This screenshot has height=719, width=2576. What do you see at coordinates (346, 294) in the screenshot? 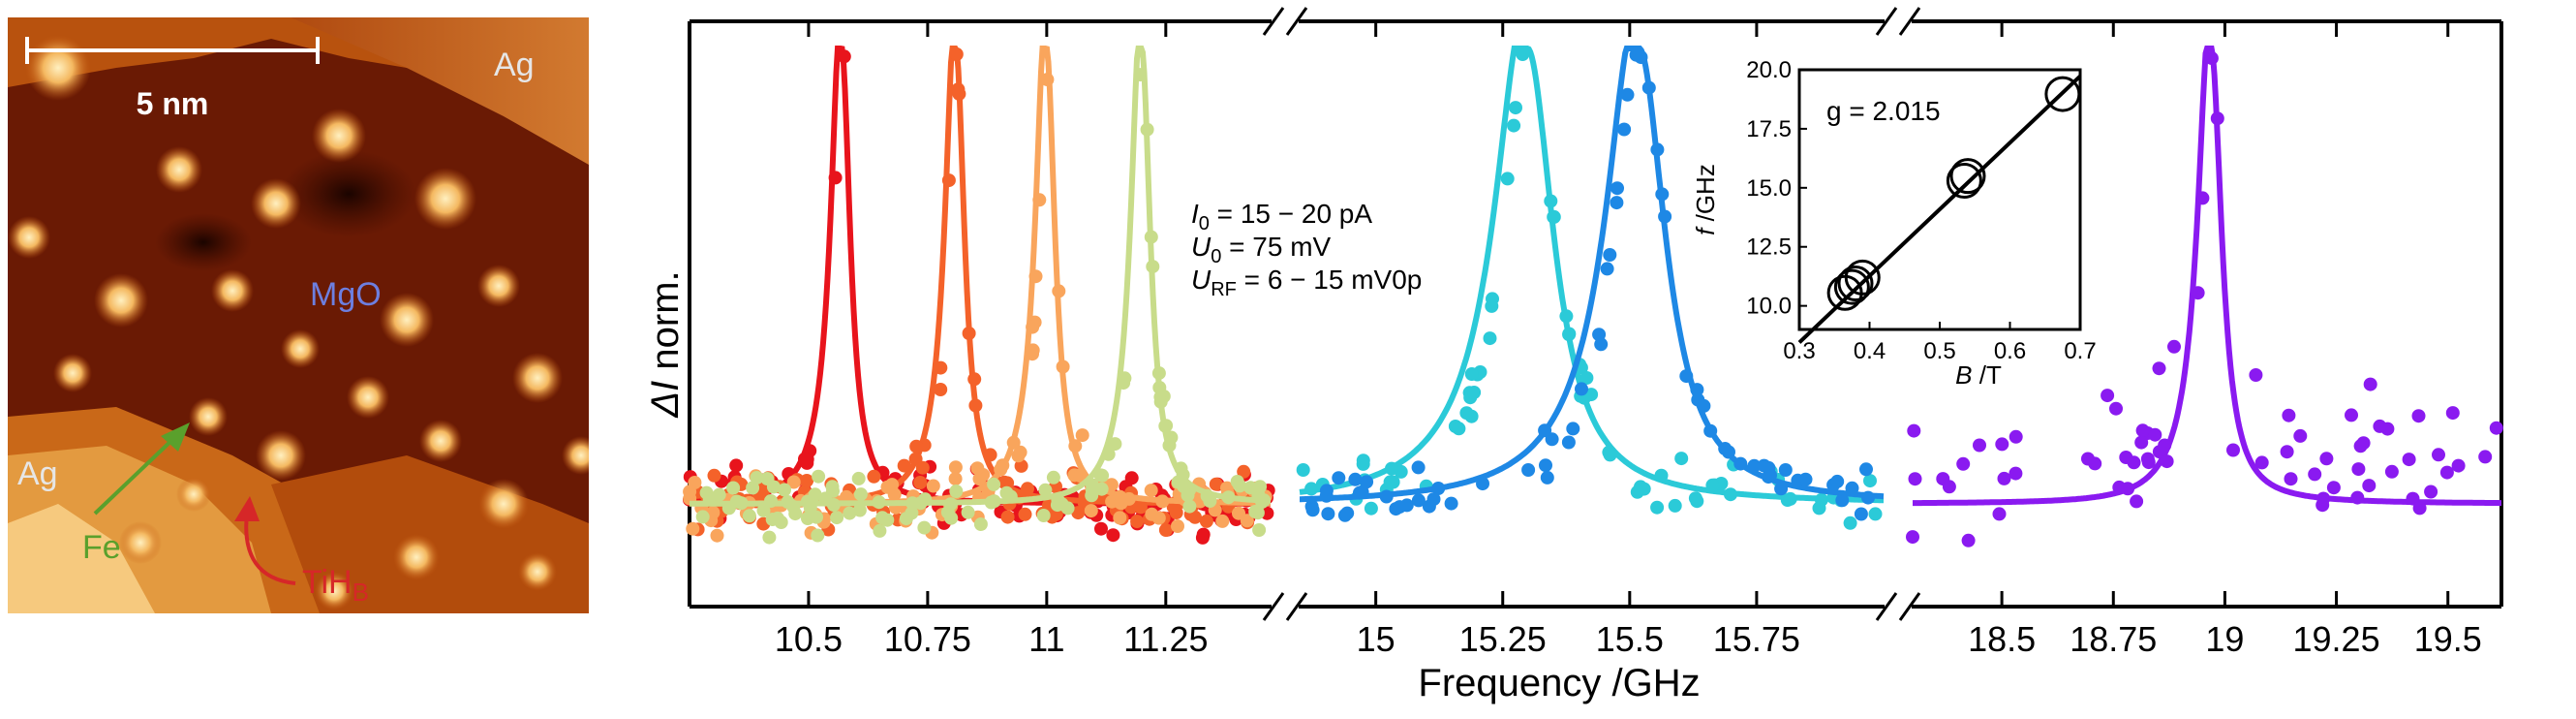
I see `mgo-label: MgO` at bounding box center [346, 294].